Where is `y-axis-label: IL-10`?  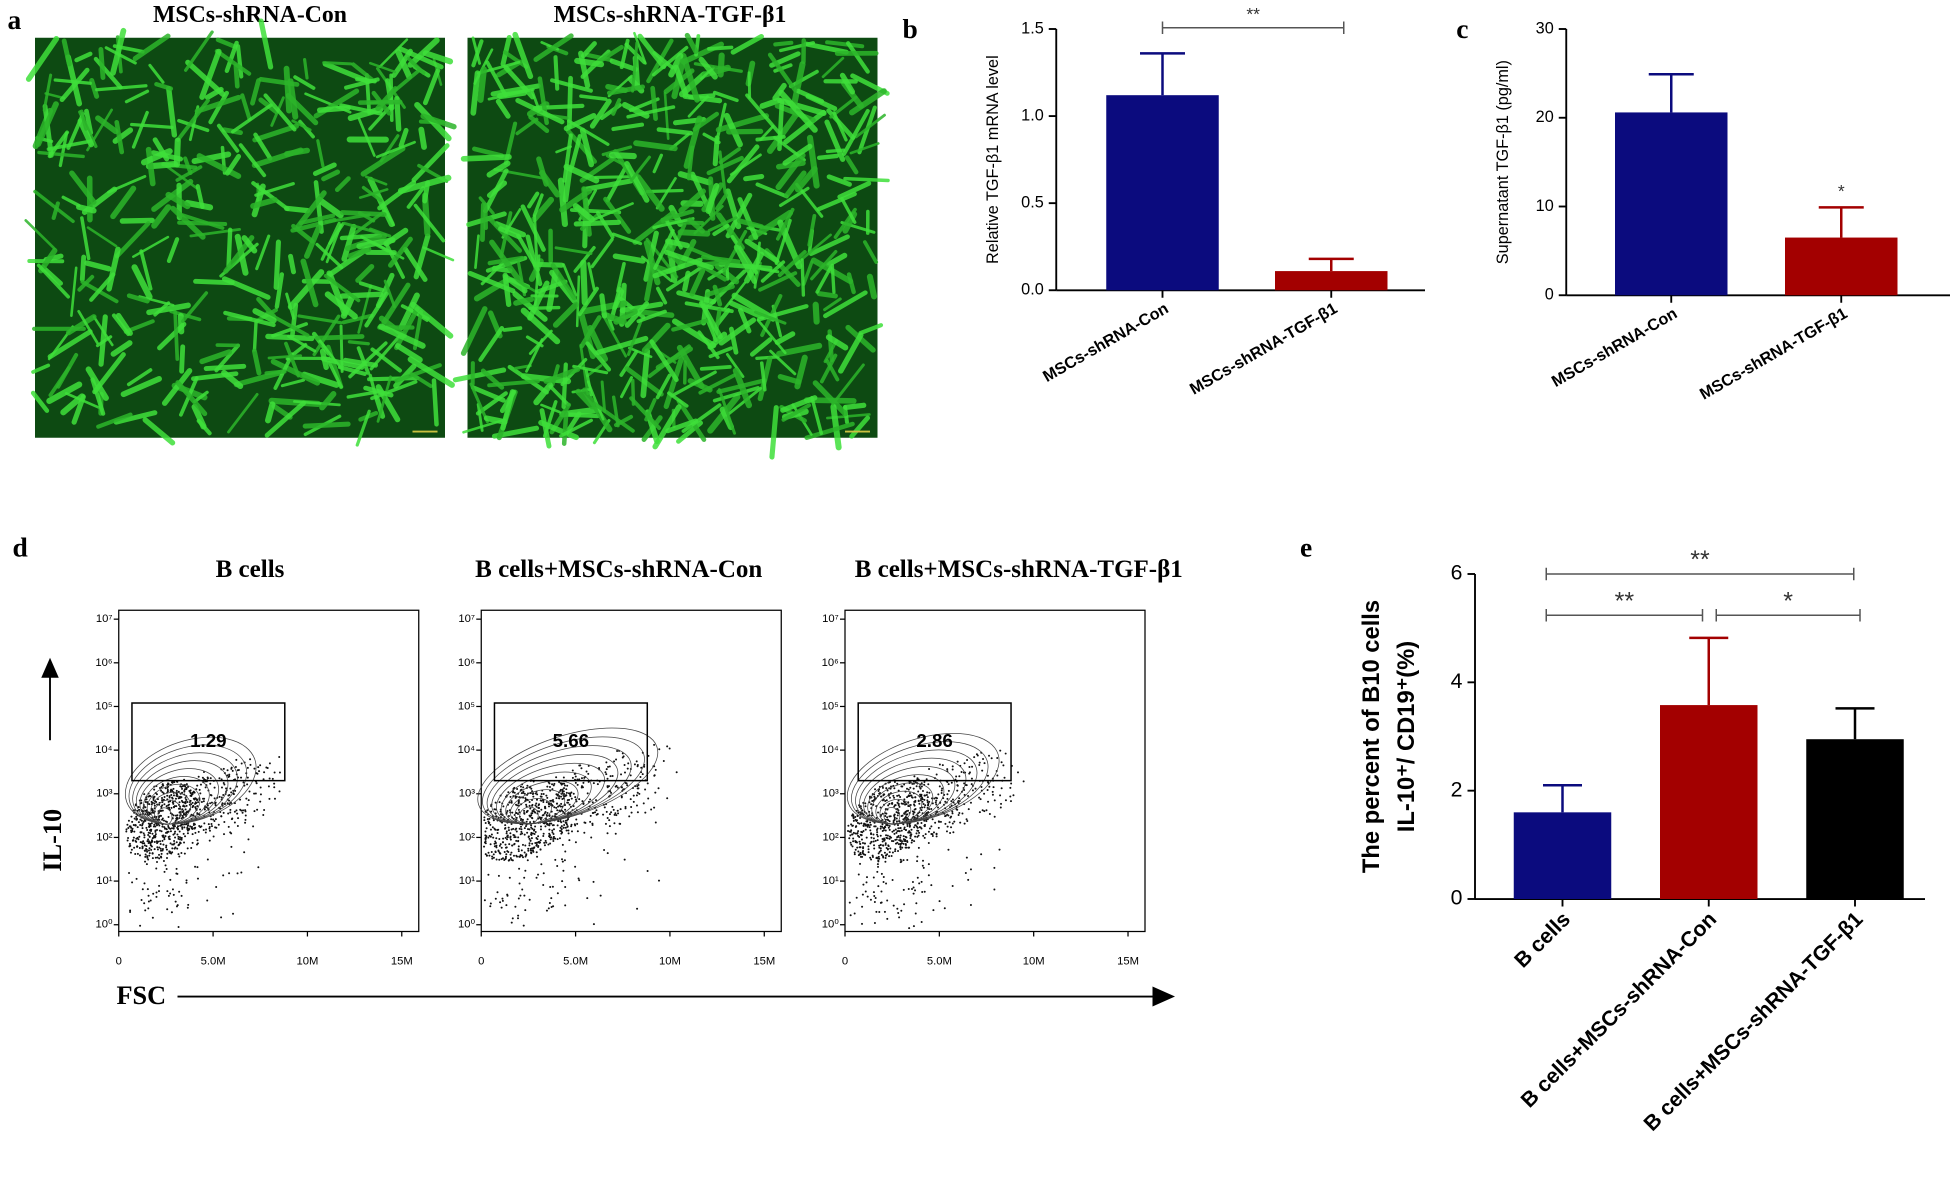 y-axis-label: IL-10 is located at coordinates (52, 840).